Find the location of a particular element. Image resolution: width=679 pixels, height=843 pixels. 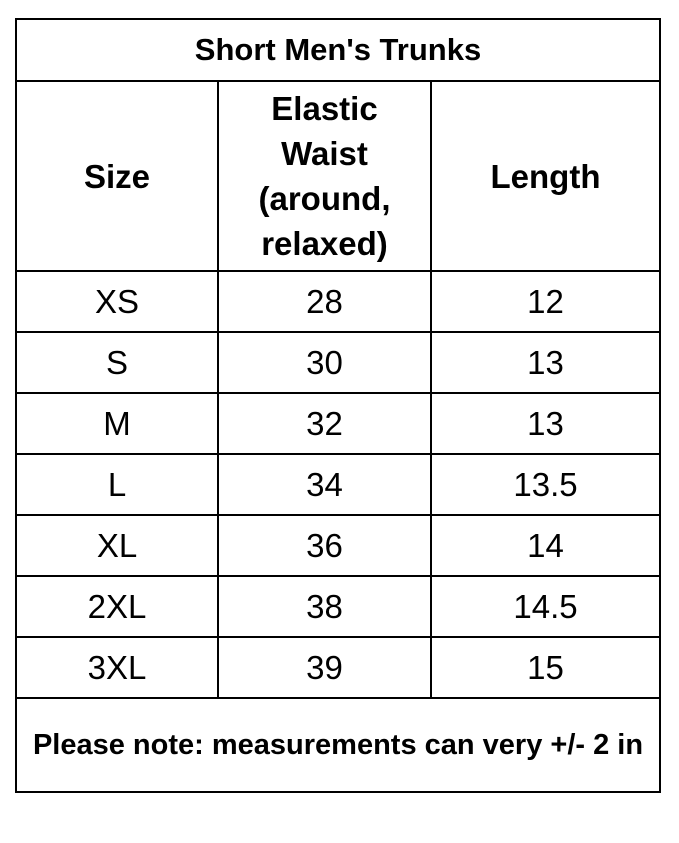

cell-length: 14.5 is located at coordinates (545, 606).